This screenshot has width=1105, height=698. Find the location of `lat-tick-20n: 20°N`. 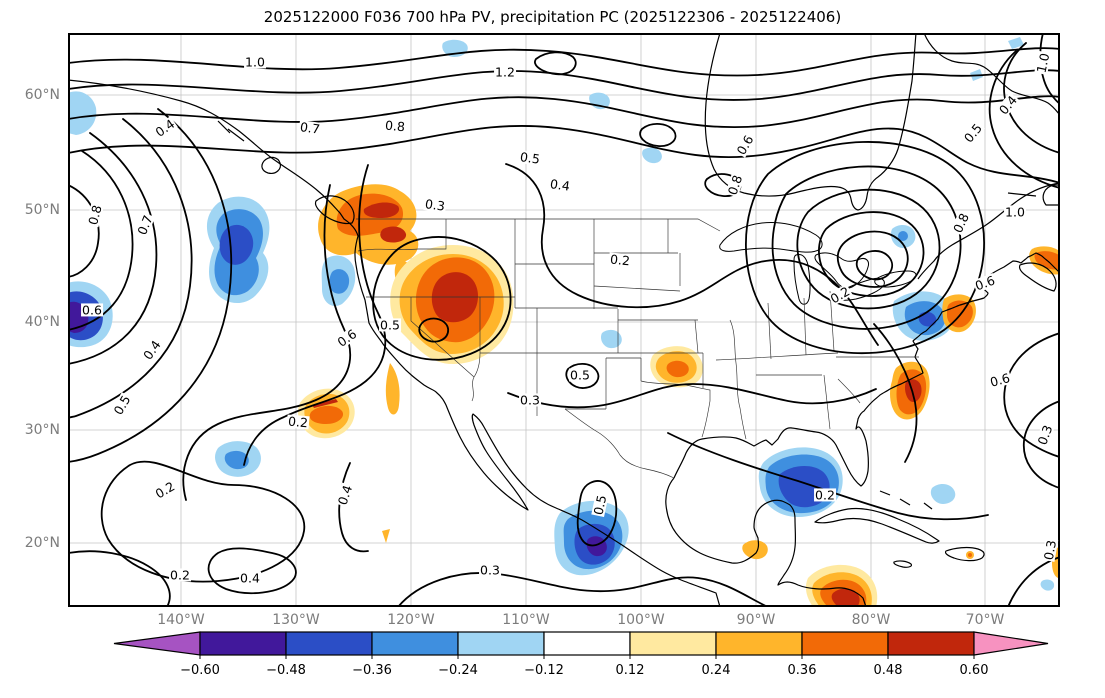

lat-tick-20n: 20°N is located at coordinates (42, 543).